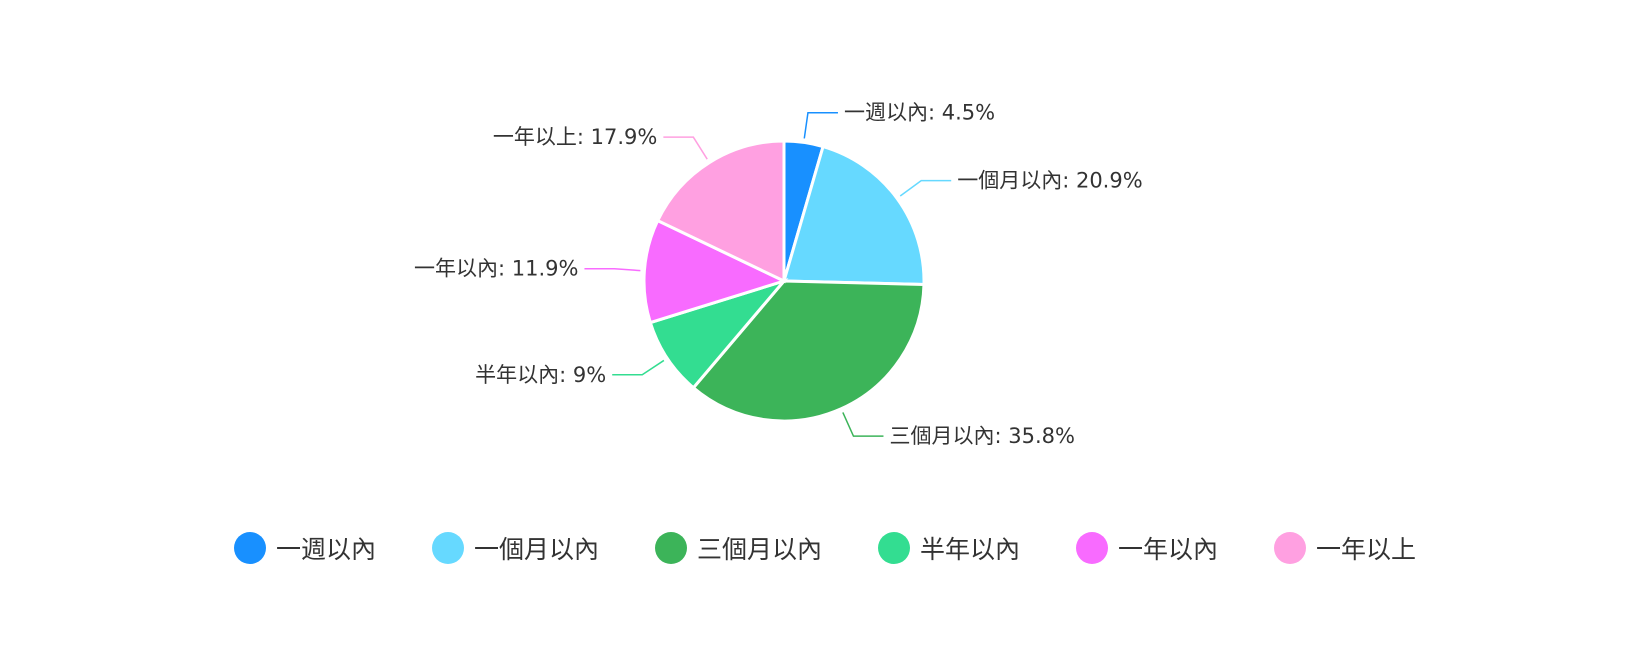  I want to click on slice-label-1: 一週以內: 4.5%, so click(919, 113).